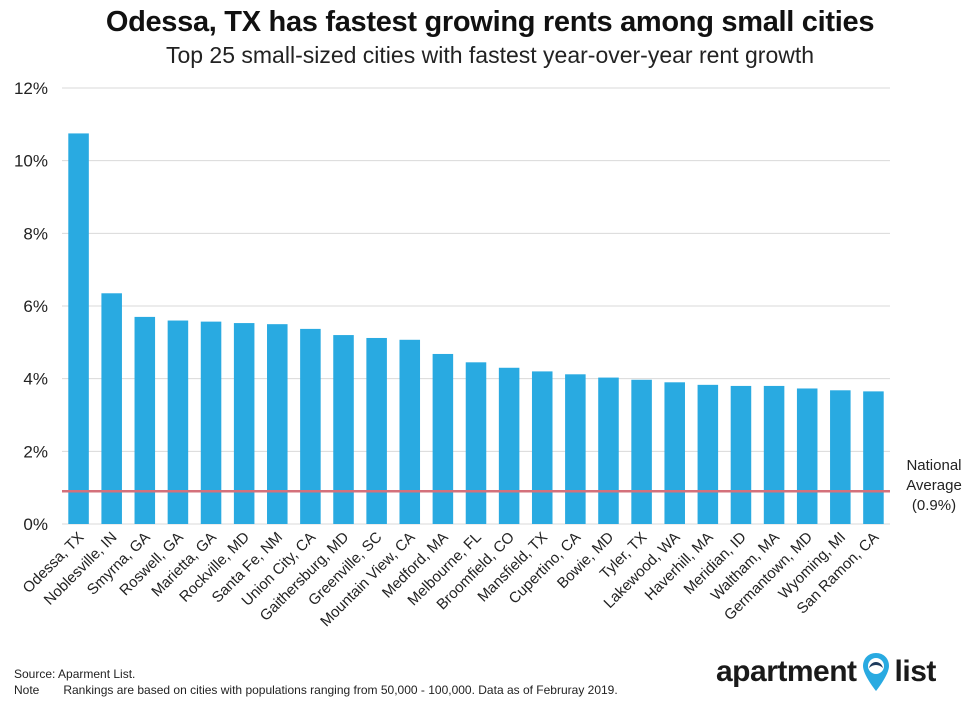 The image size is (980, 706). Describe the element at coordinates (35, 524) in the screenshot. I see `y-tick-label: 0%` at that location.